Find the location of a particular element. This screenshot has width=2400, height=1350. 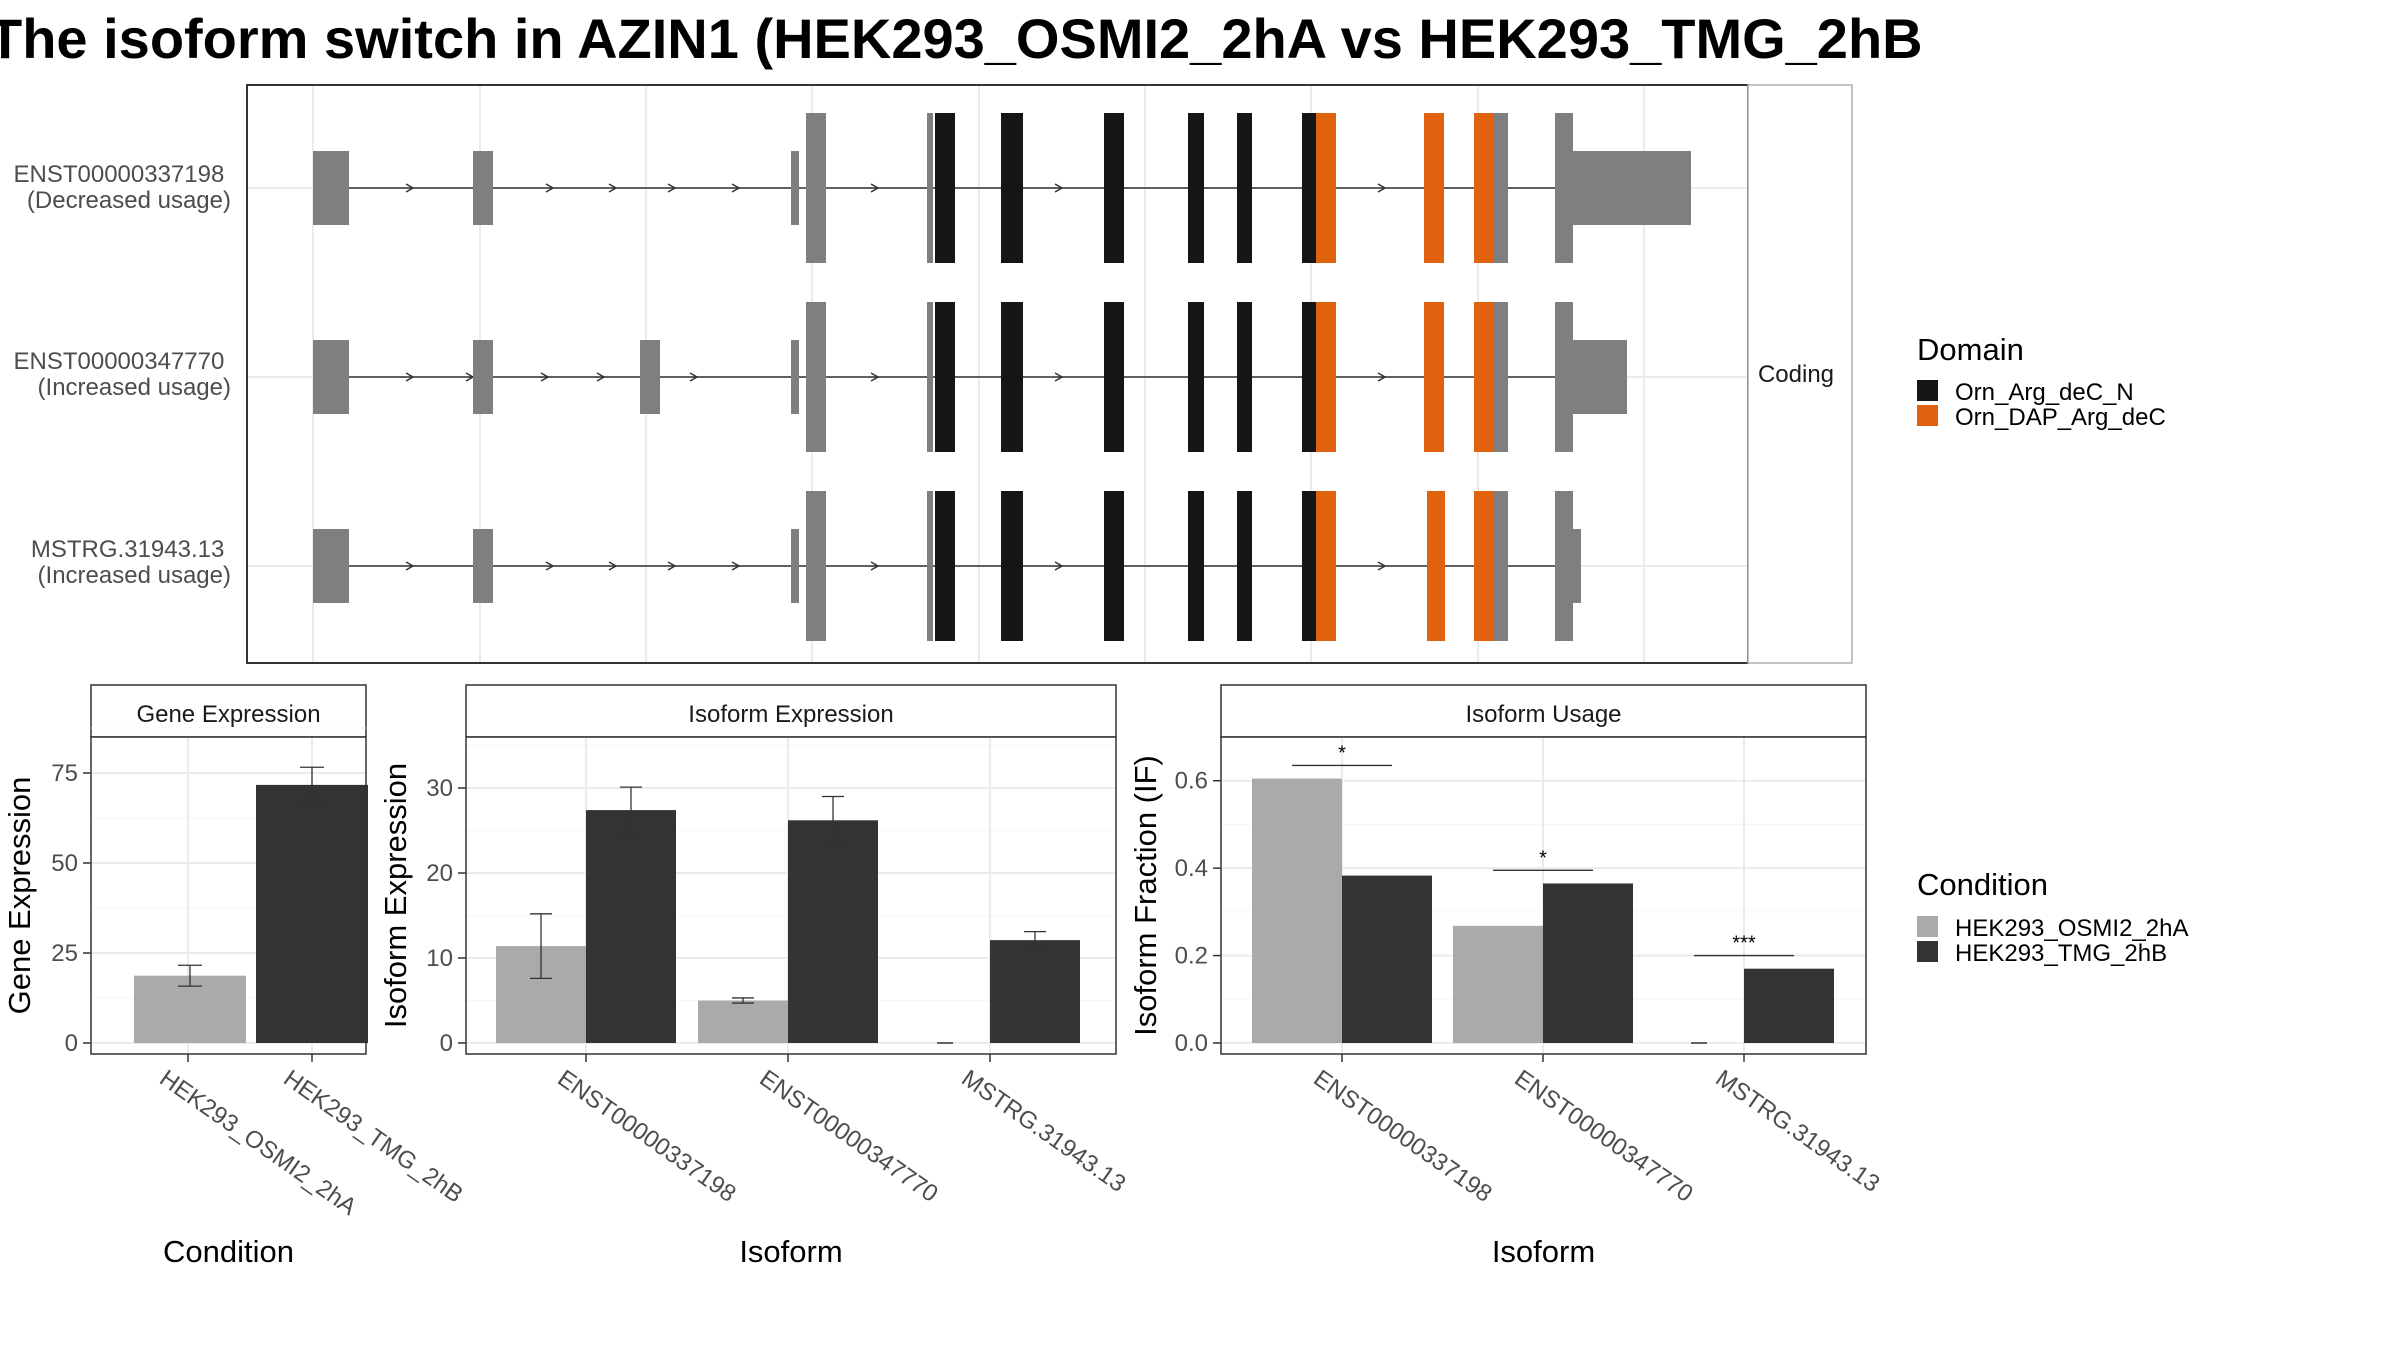

facet-label-coding: Coding is located at coordinates (1796, 374).